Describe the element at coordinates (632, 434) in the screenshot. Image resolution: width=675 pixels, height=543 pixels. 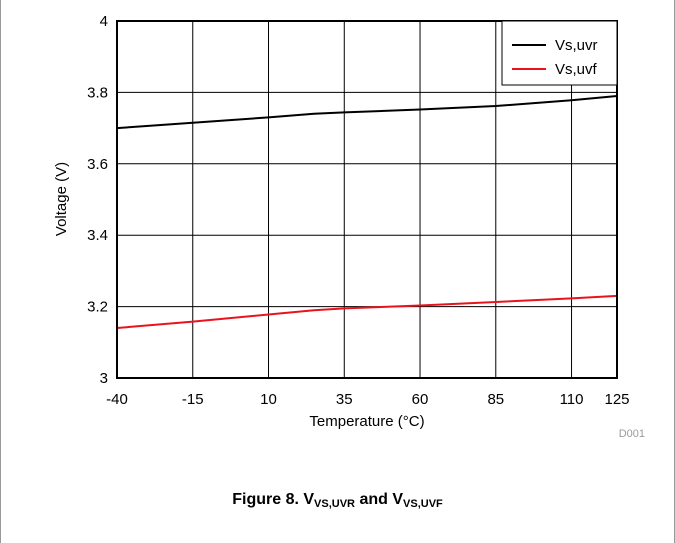
I see `chart-id-annotation: D001` at that location.